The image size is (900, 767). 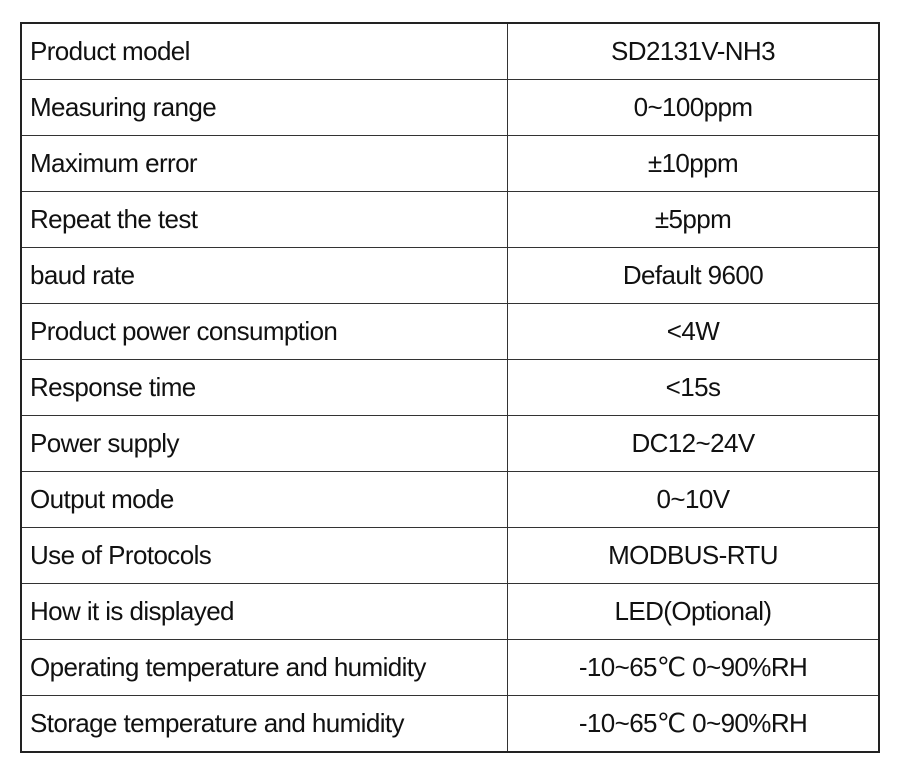 I want to click on spec-row: baud rate Default 9600, so click(x=450, y=275).